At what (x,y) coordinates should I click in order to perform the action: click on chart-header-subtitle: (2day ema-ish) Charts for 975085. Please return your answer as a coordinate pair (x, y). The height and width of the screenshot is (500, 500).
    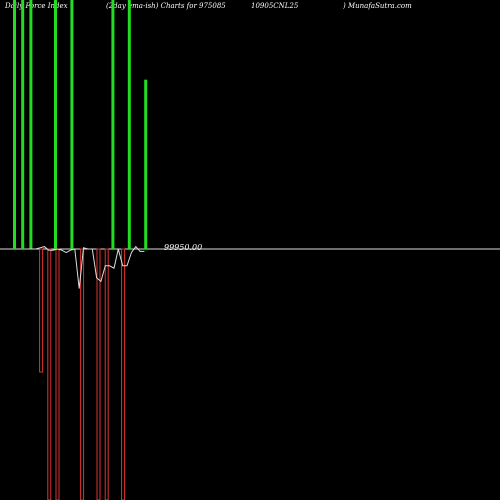
    Looking at the image, I should click on (166, 6).